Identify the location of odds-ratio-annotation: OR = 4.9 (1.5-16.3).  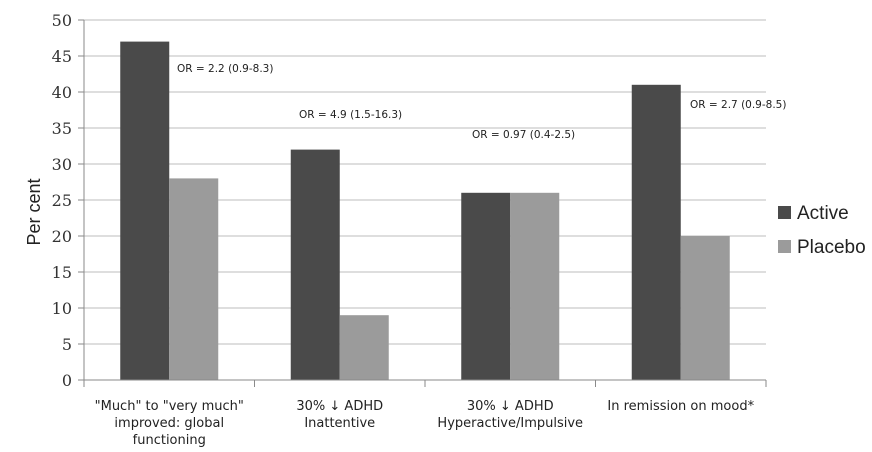
(350, 115).